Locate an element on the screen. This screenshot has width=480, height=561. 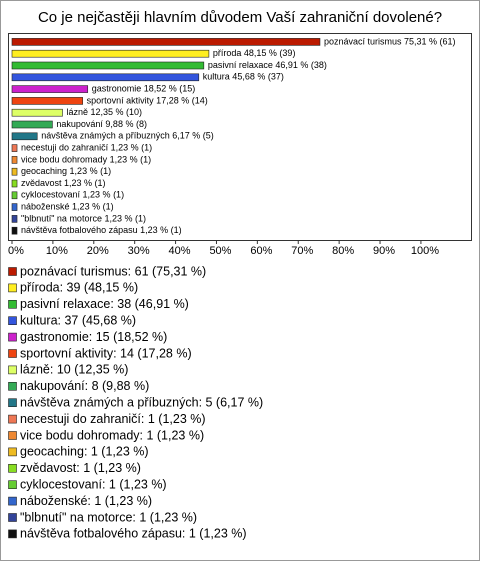
legend-label: pasivní relaxace: 38 (46,91 %) is located at coordinates (104, 304).